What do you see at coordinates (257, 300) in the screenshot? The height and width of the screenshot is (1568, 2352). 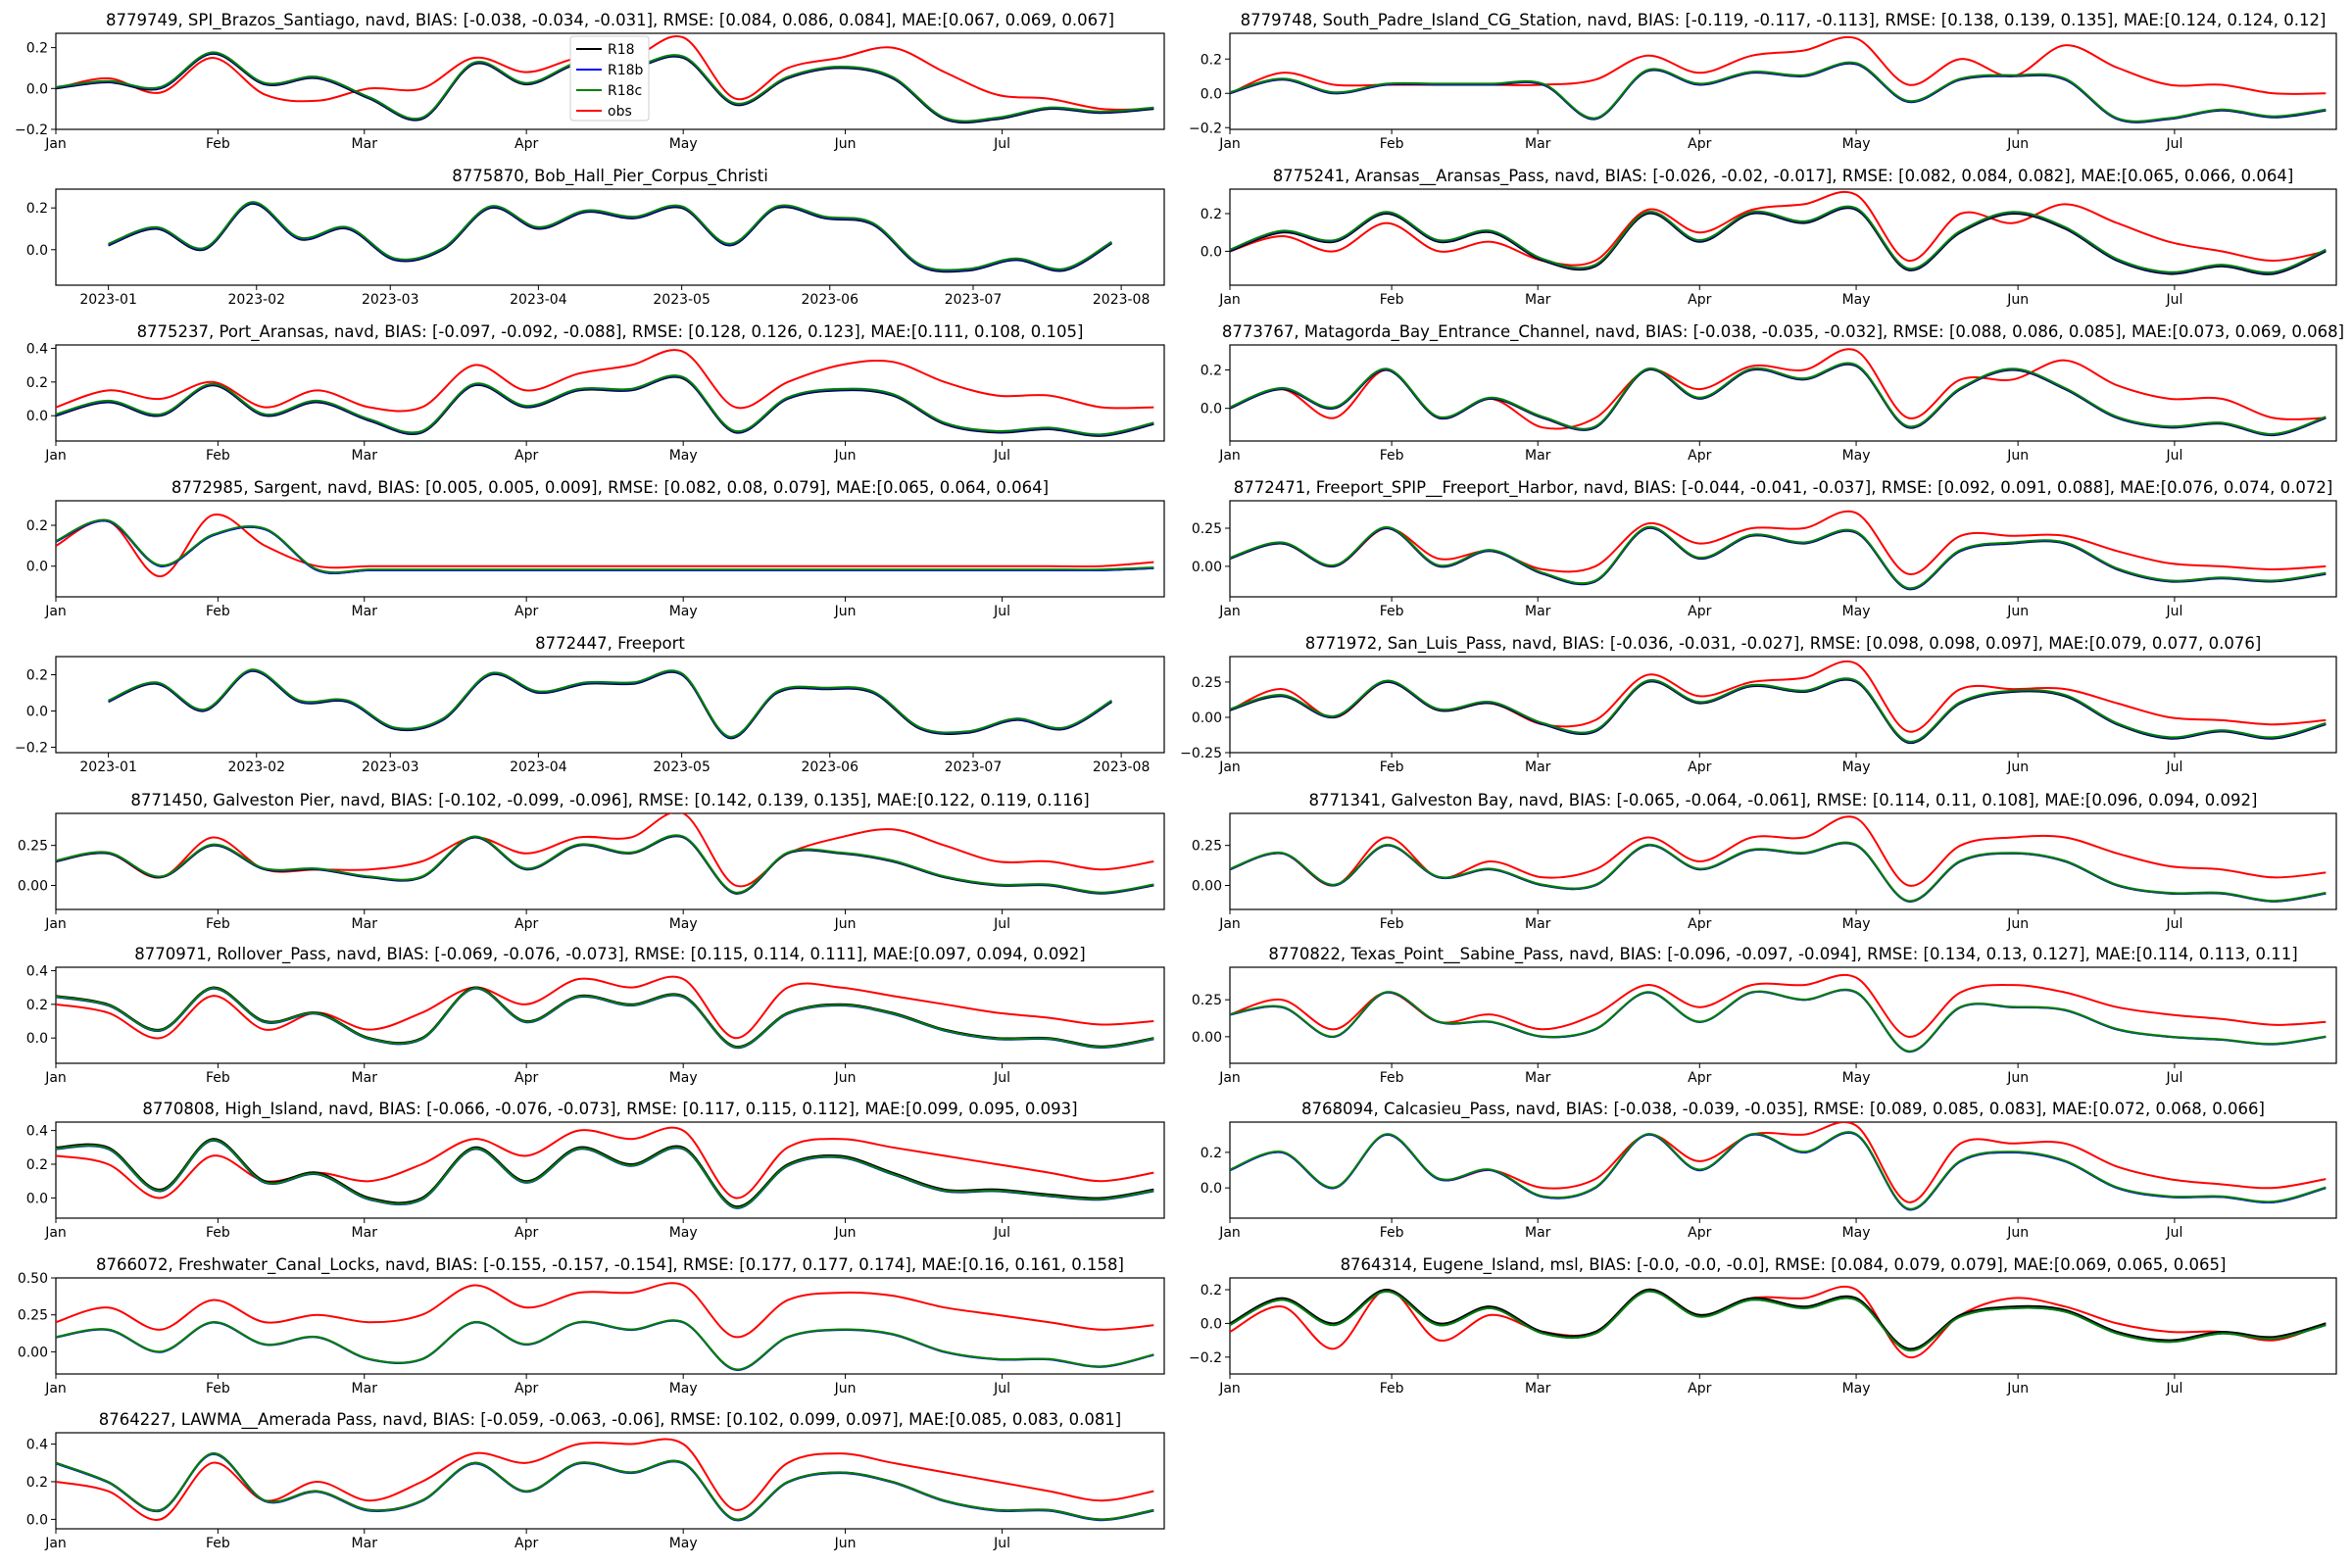 I see `x-tick-label: 2023-02` at bounding box center [257, 300].